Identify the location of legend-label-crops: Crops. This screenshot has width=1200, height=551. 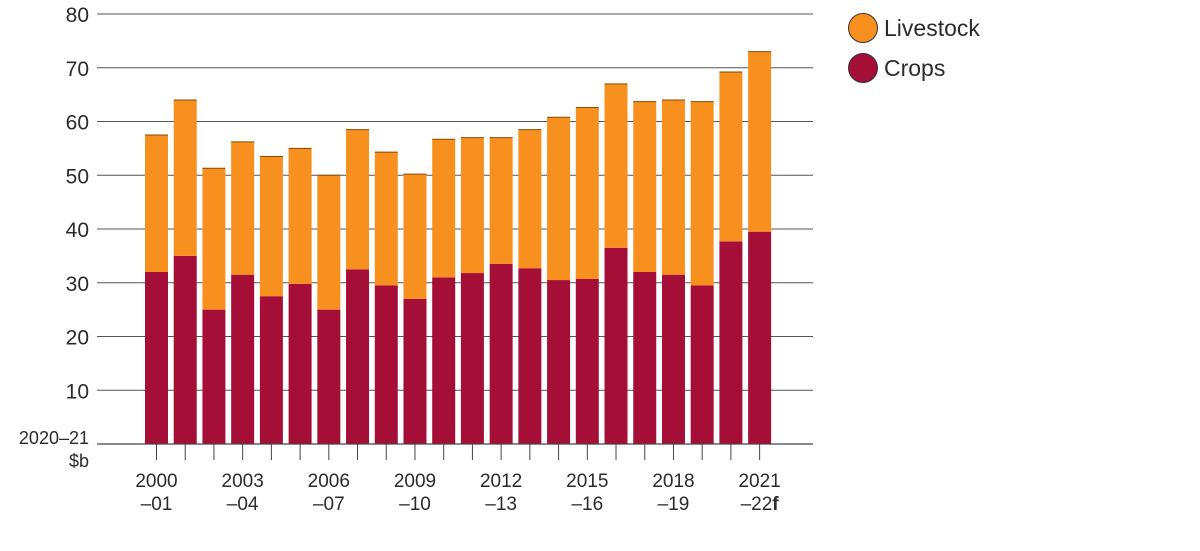
(915, 67).